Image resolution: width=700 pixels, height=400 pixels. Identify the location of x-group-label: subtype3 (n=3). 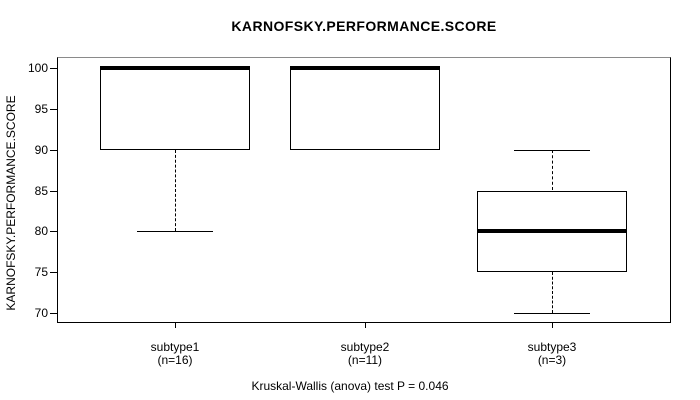
(552, 354).